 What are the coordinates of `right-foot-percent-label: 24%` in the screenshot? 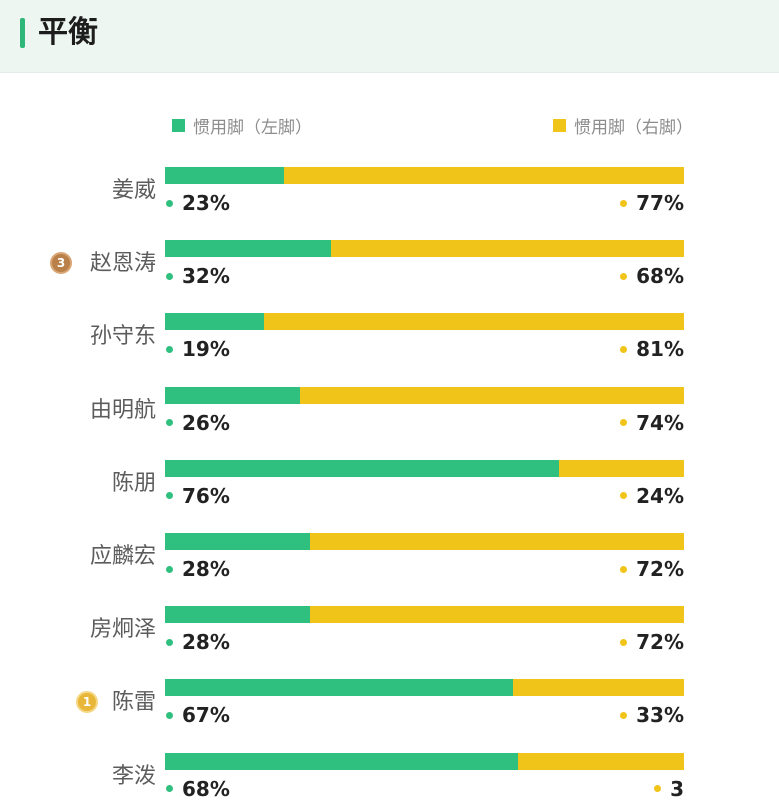 It's located at (660, 495).